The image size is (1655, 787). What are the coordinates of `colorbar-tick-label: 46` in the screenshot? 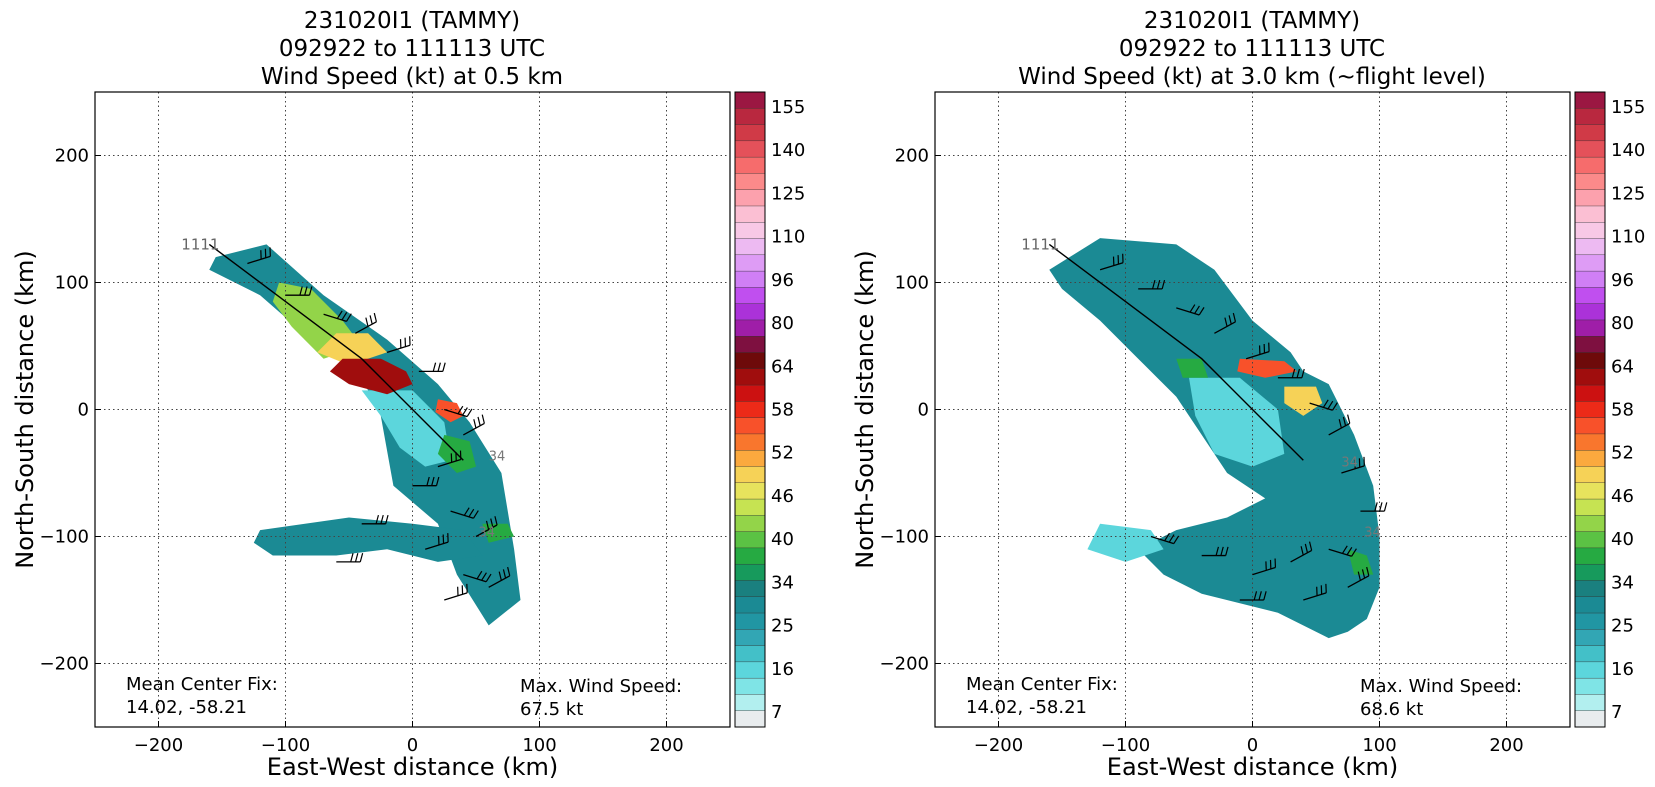 It's located at (782, 496).